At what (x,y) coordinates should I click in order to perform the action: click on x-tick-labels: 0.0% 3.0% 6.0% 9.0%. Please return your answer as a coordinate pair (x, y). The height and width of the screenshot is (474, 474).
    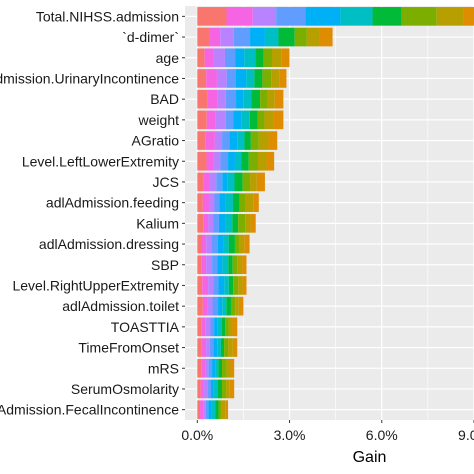
    Looking at the image, I should click on (327, 431).